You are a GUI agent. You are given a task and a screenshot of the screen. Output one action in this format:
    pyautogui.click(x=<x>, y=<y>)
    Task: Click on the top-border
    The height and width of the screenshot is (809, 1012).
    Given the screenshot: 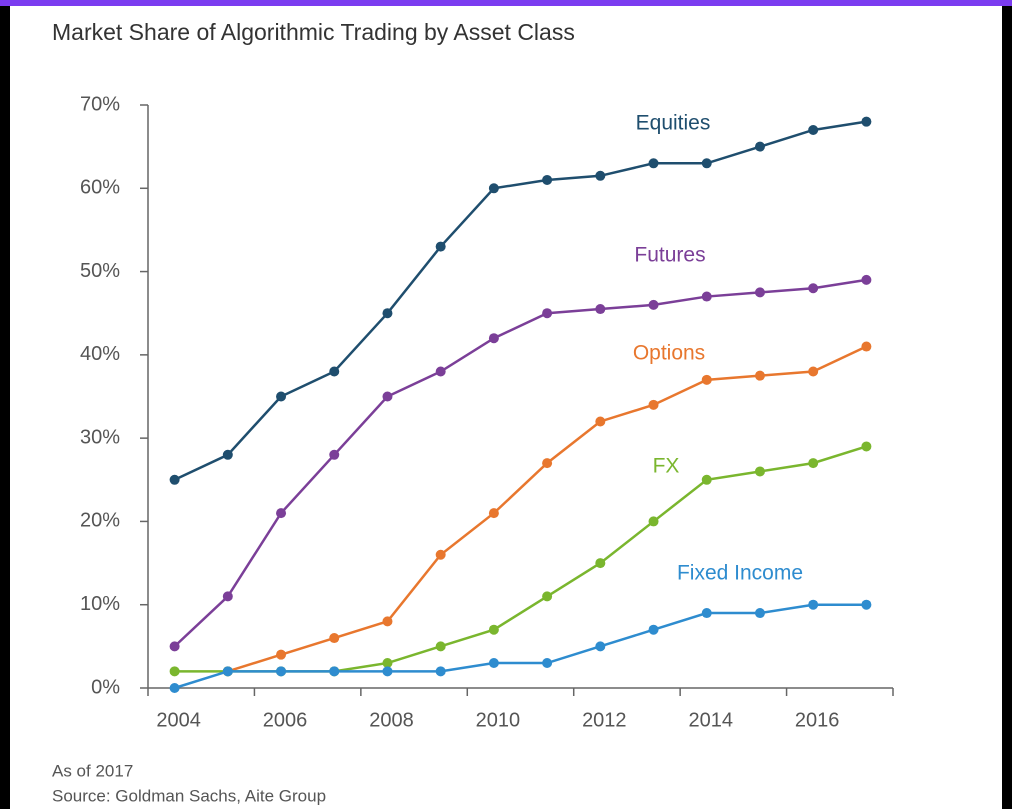 What is the action you would take?
    pyautogui.click(x=506, y=3)
    